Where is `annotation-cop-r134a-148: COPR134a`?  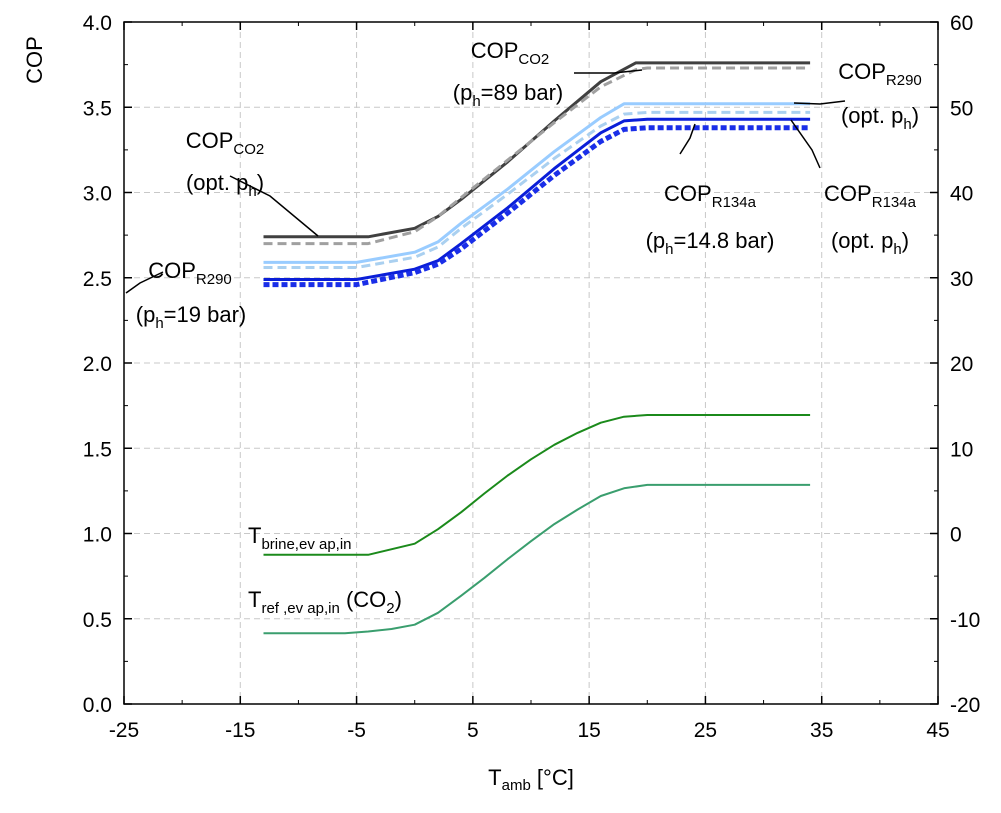 annotation-cop-r134a-148: COPR134a is located at coordinates (710, 196).